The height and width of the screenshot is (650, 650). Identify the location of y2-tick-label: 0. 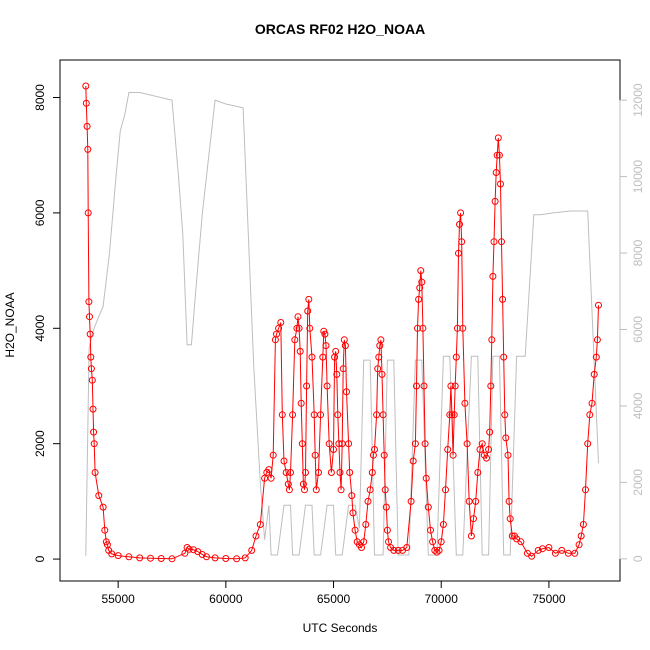
(638, 558).